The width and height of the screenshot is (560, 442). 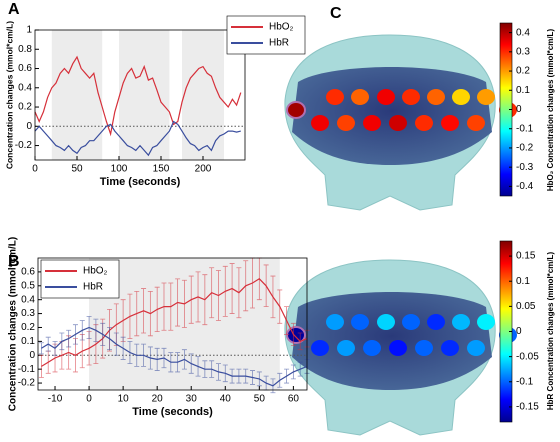 I want to click on colorbar-tick-label: -0.4, so click(x=525, y=186).